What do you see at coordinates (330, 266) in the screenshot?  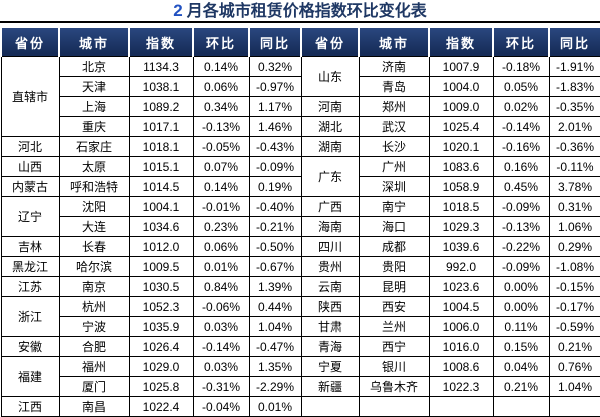 I see `province-cell: 贵州` at bounding box center [330, 266].